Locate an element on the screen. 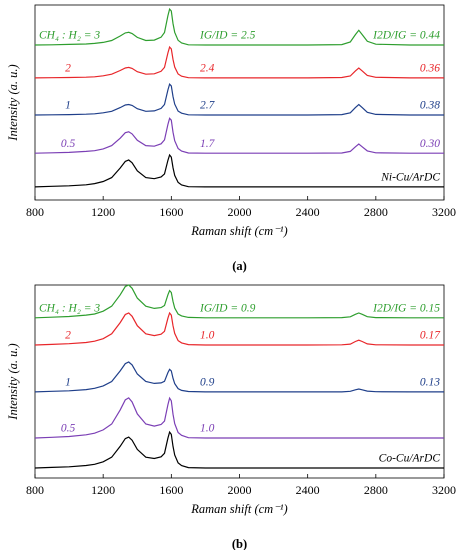  ratio-label: 0.30 is located at coordinates (430, 144).